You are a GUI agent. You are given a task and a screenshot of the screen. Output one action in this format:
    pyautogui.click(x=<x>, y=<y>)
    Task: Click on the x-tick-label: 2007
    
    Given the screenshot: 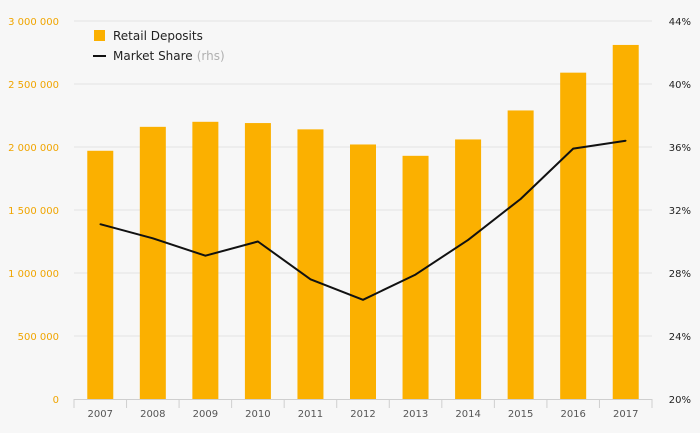 What is the action you would take?
    pyautogui.click(x=100, y=414)
    